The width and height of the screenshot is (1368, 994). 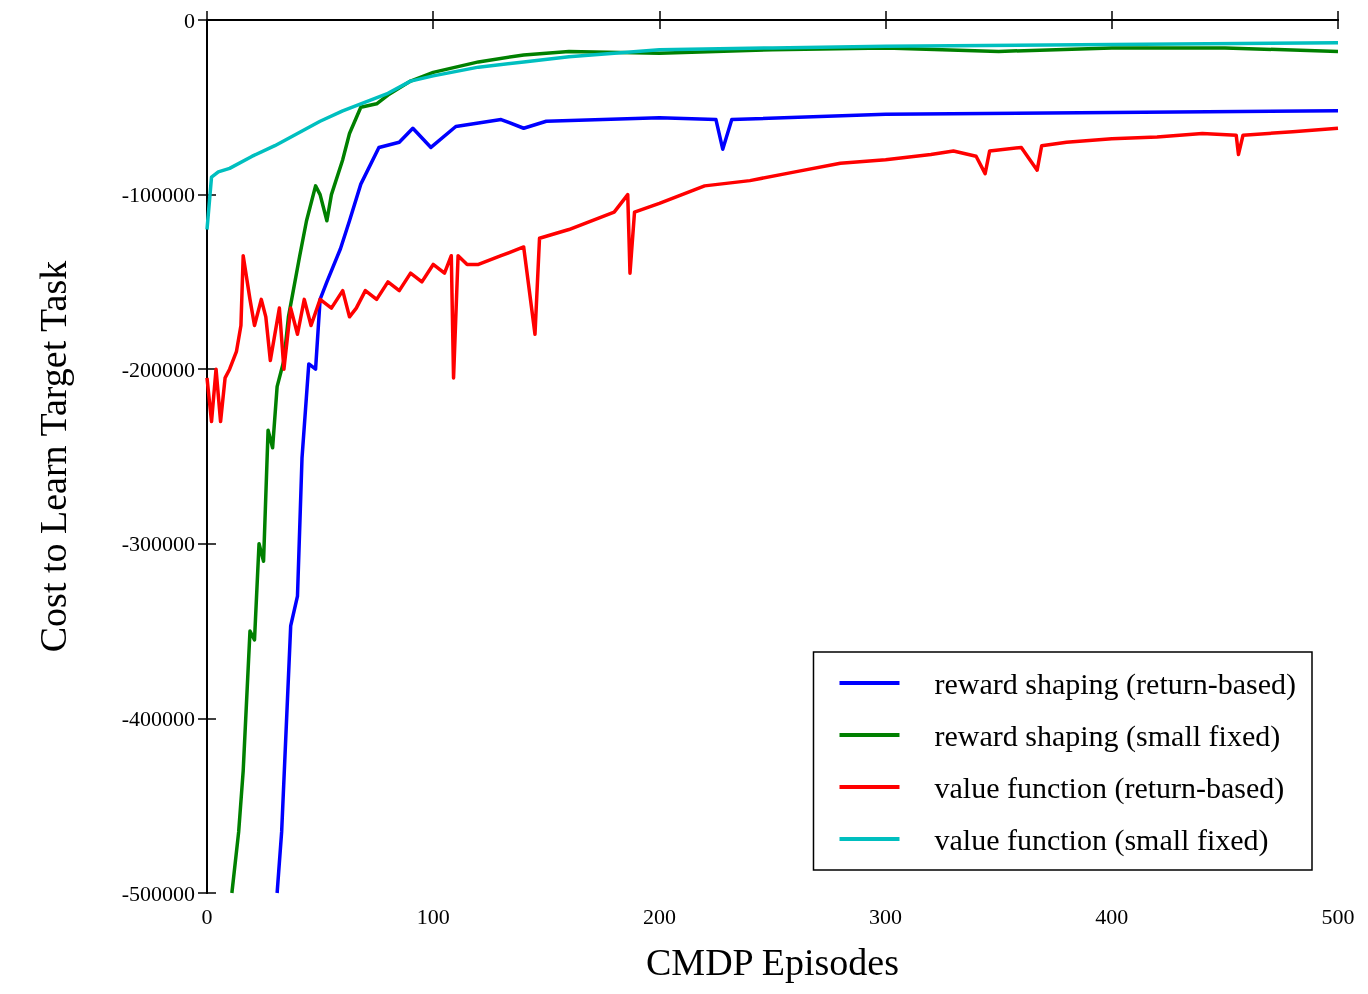 I want to click on y-tick-label: 0, so click(x=189, y=20).